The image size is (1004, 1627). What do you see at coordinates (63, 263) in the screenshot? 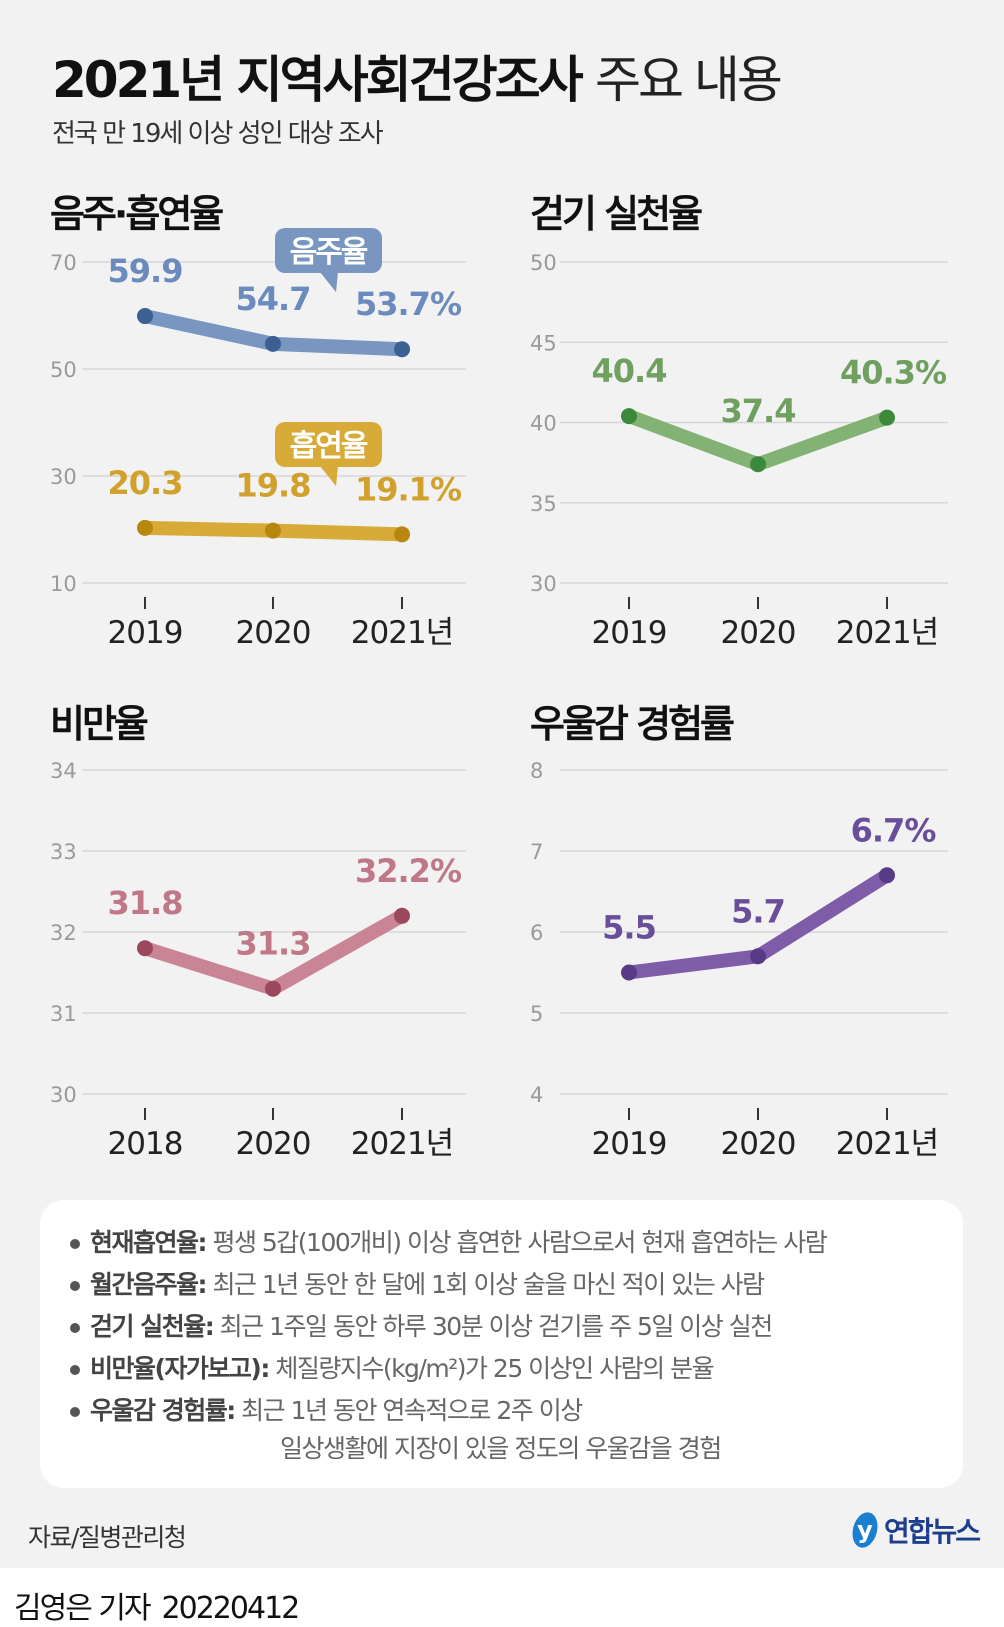
I see `y-tick-label: 70` at bounding box center [63, 263].